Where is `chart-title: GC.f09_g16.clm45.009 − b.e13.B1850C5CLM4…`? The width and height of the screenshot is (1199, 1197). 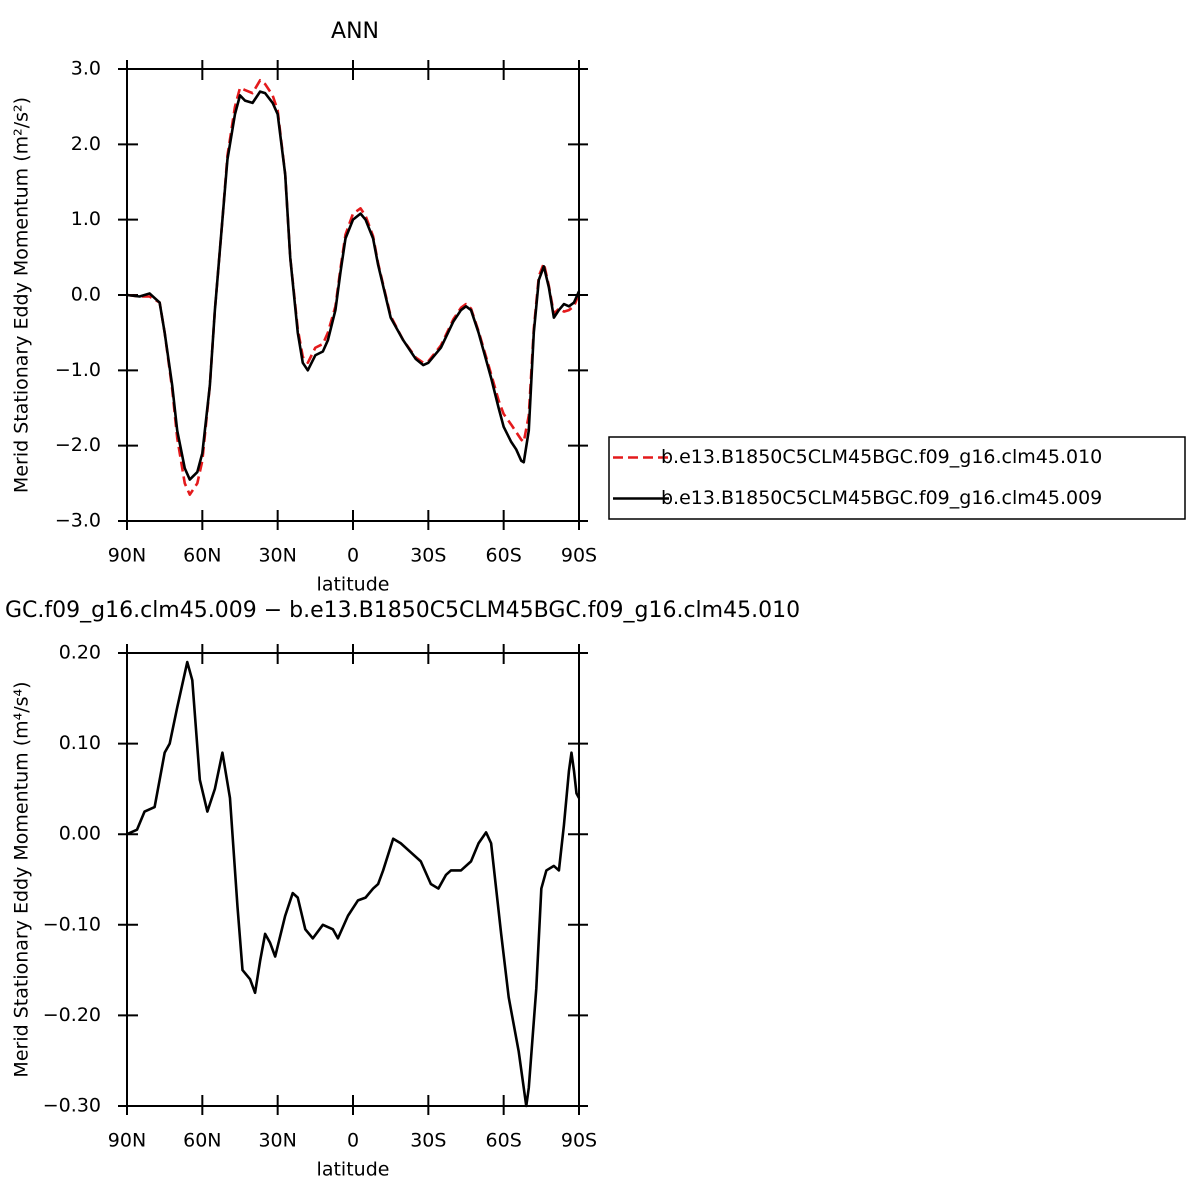 chart-title: GC.f09_g16.clm45.009 − b.e13.B1850C5CLM4… is located at coordinates (402, 610).